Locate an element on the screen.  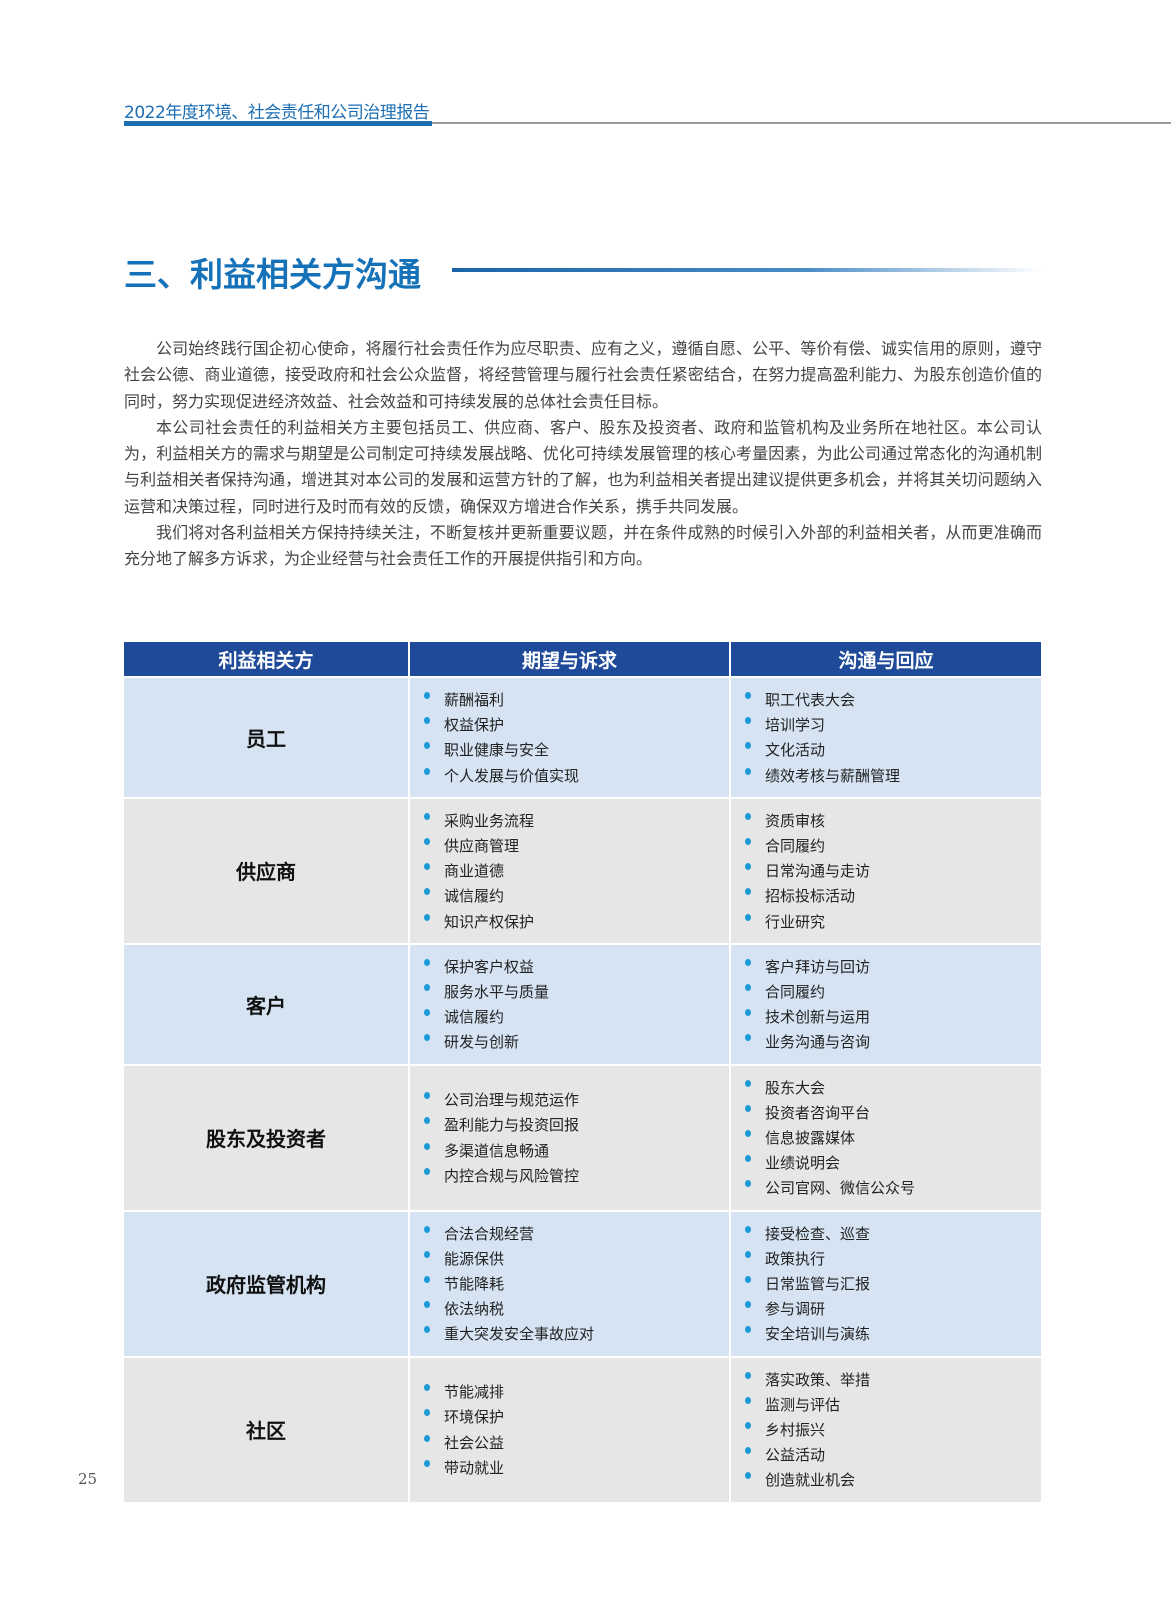
responses-list: 资质审核 合同履约 日常沟通与走访 招标投标活动 行业研究 is located at coordinates (886, 871).